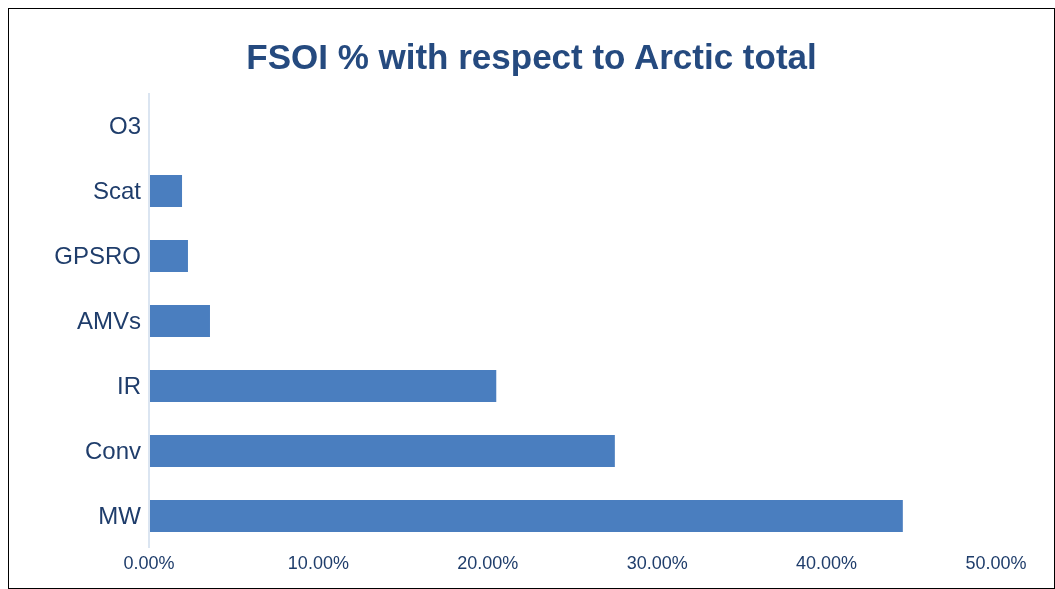 This screenshot has width=1055, height=589. What do you see at coordinates (149, 562) in the screenshot?
I see `x-tick-label: 0.00%` at bounding box center [149, 562].